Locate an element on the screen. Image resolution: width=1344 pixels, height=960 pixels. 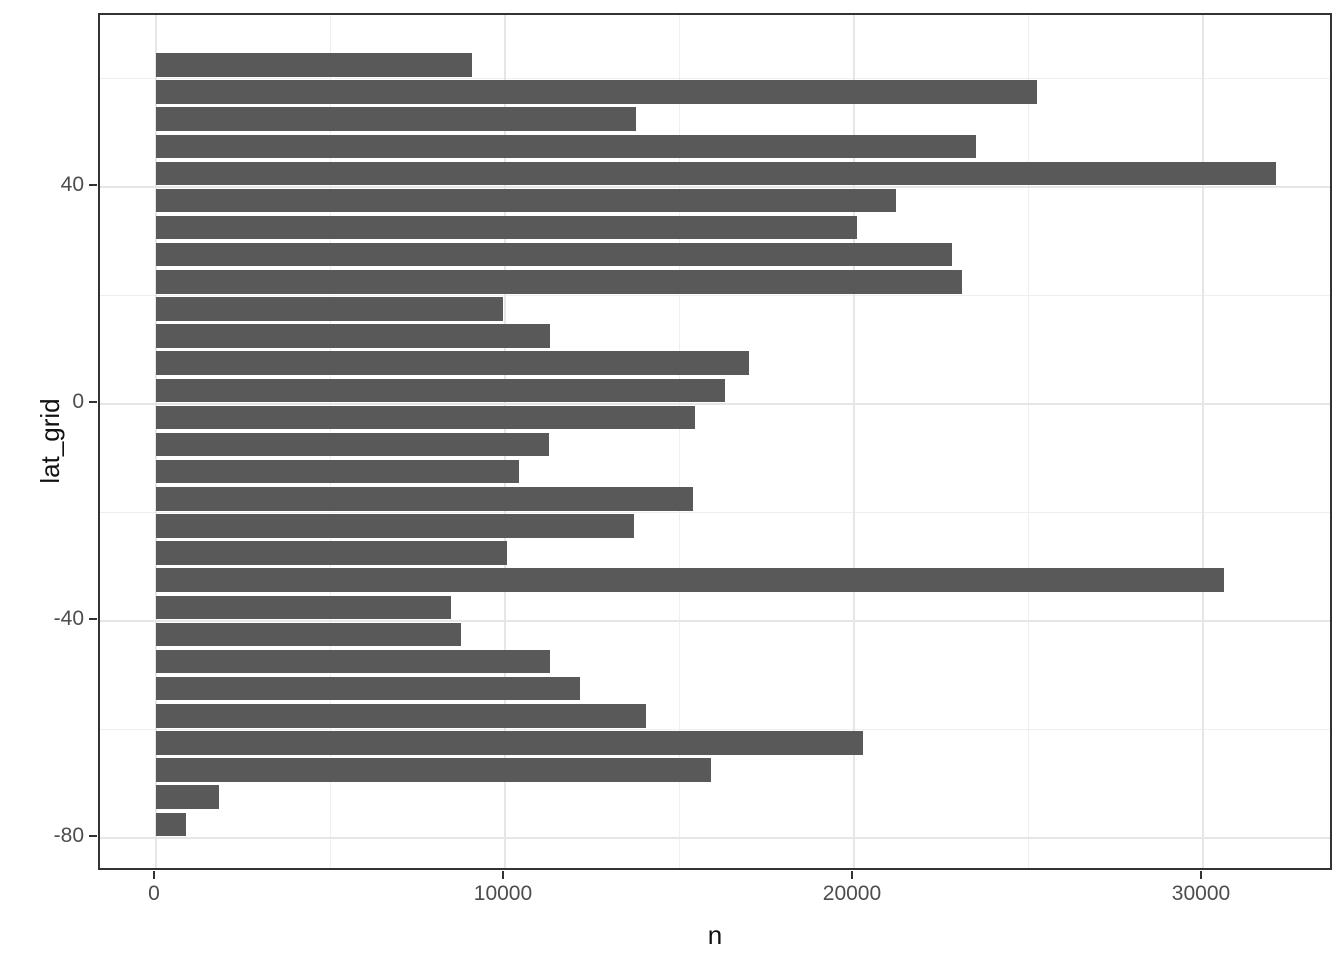
x-axis-title: n is located at coordinates (715, 935).